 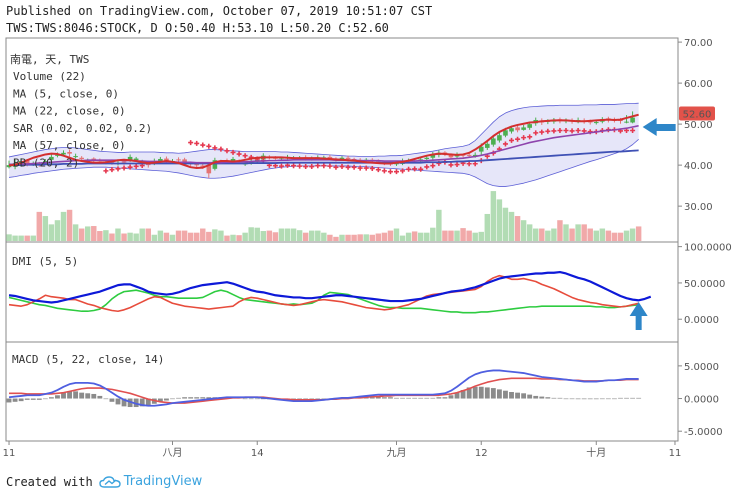 What do you see at coordinates (704, 284) in the screenshot?
I see `dmi-axis-tick-label: 50.0000` at bounding box center [704, 284].